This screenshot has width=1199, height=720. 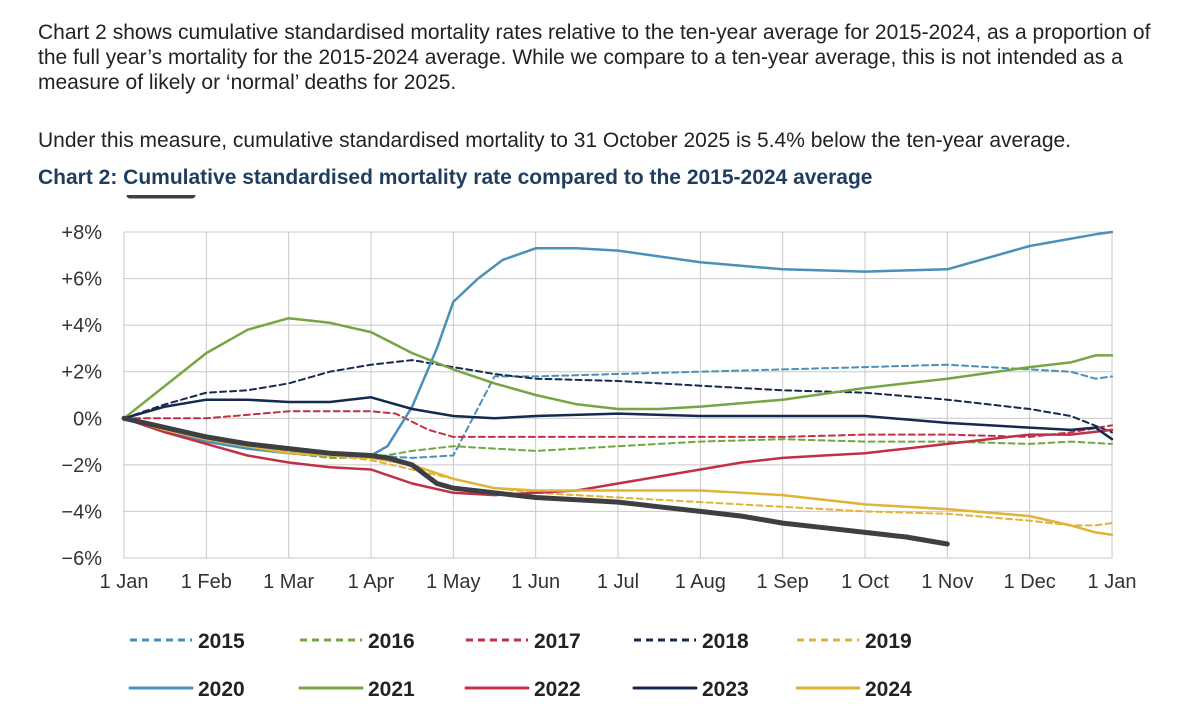 What do you see at coordinates (557, 689) in the screenshot?
I see `legend-label: 2022` at bounding box center [557, 689].